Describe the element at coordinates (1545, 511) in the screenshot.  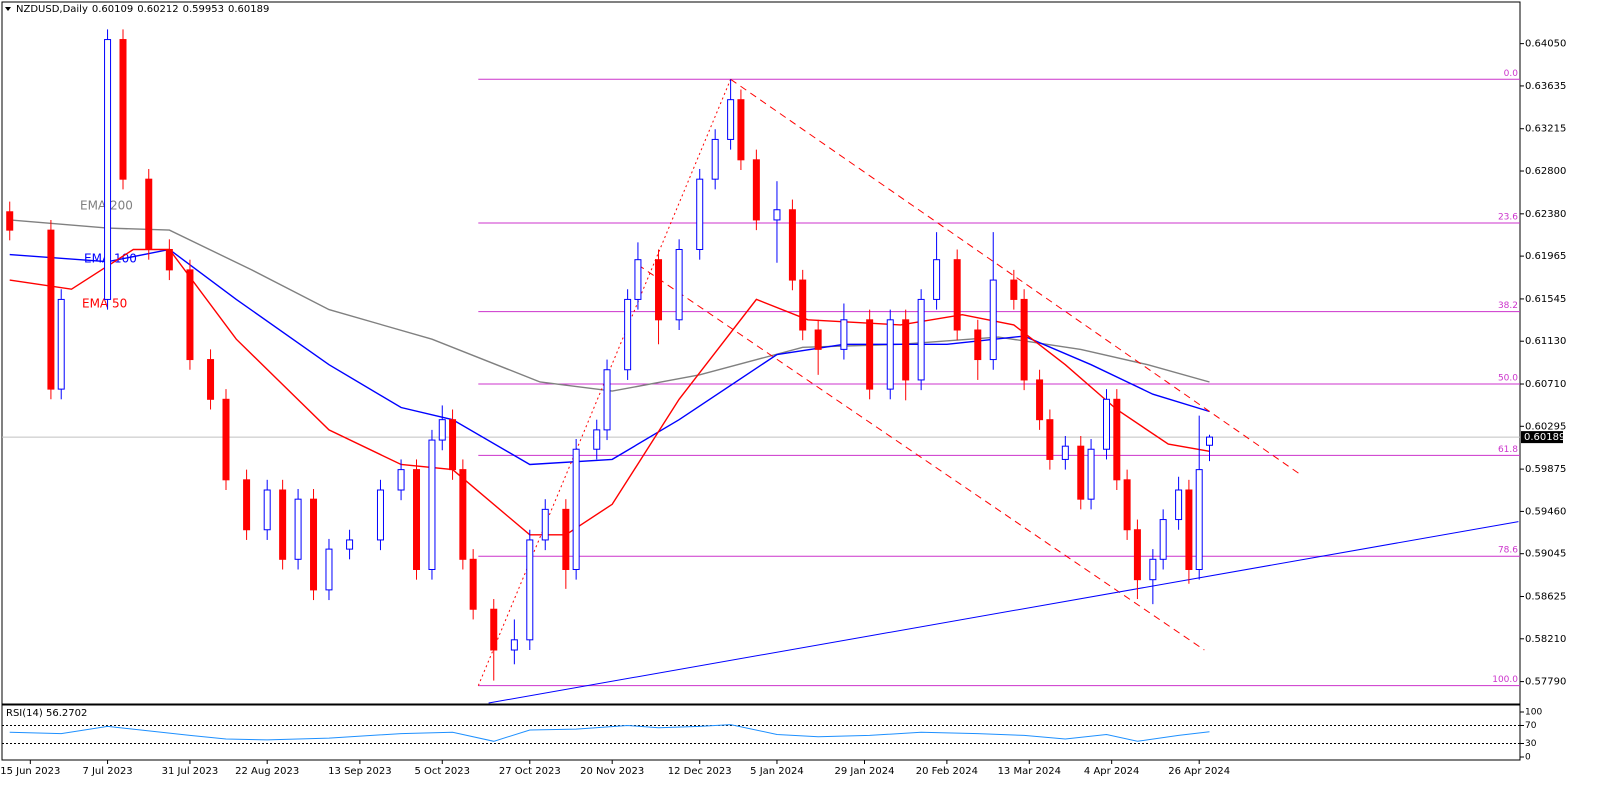
I see `y-tick-label: 0.59460` at that location.